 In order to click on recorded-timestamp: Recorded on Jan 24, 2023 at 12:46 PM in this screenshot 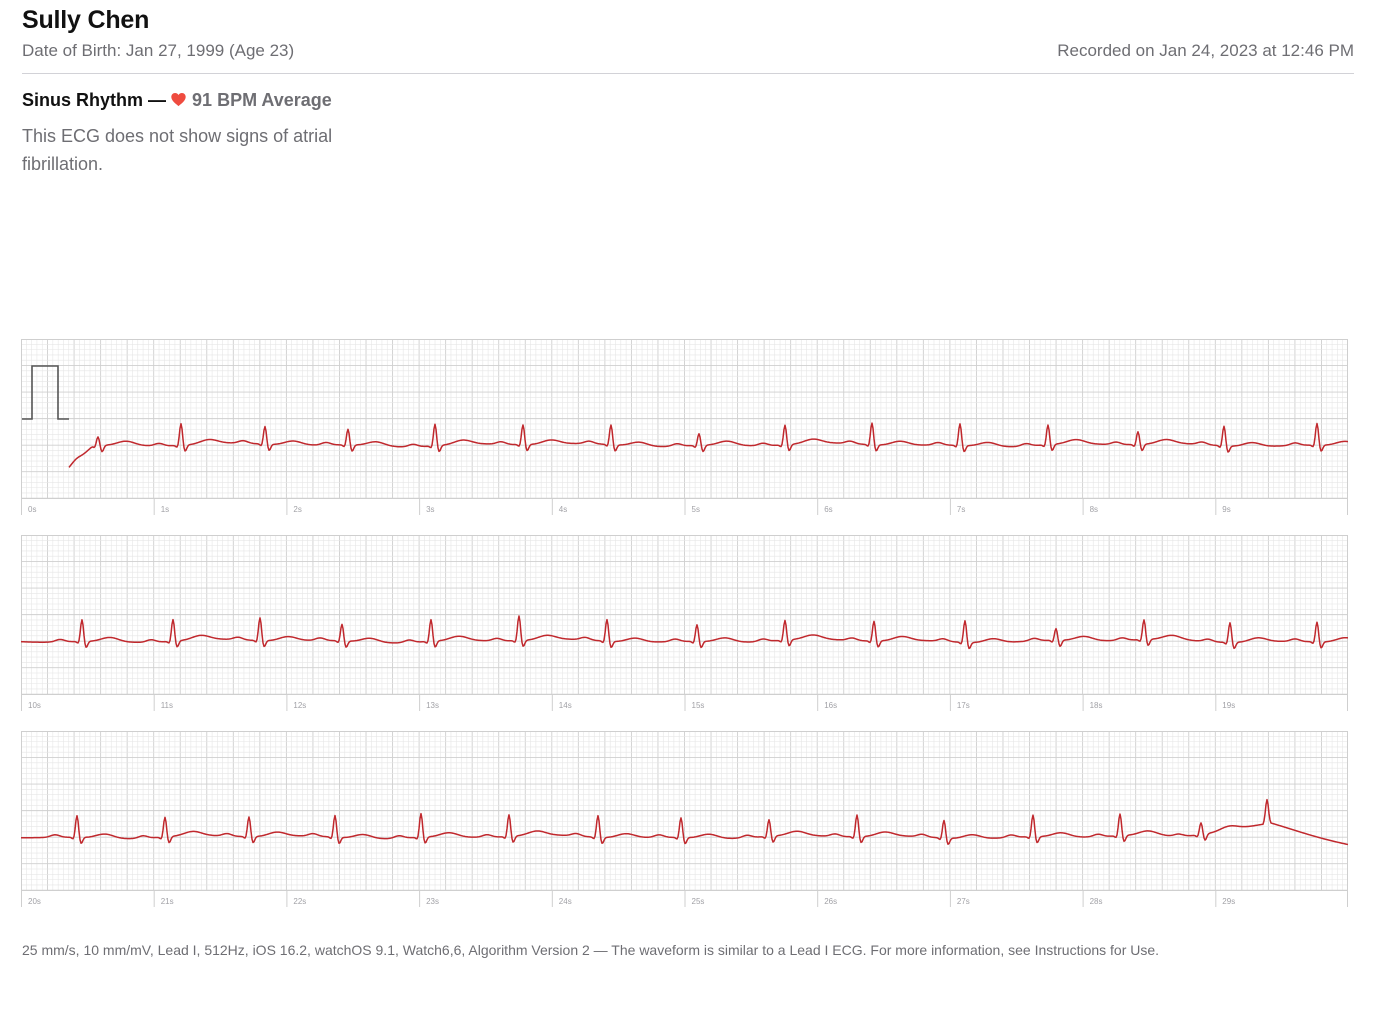, I will do `click(1205, 50)`.